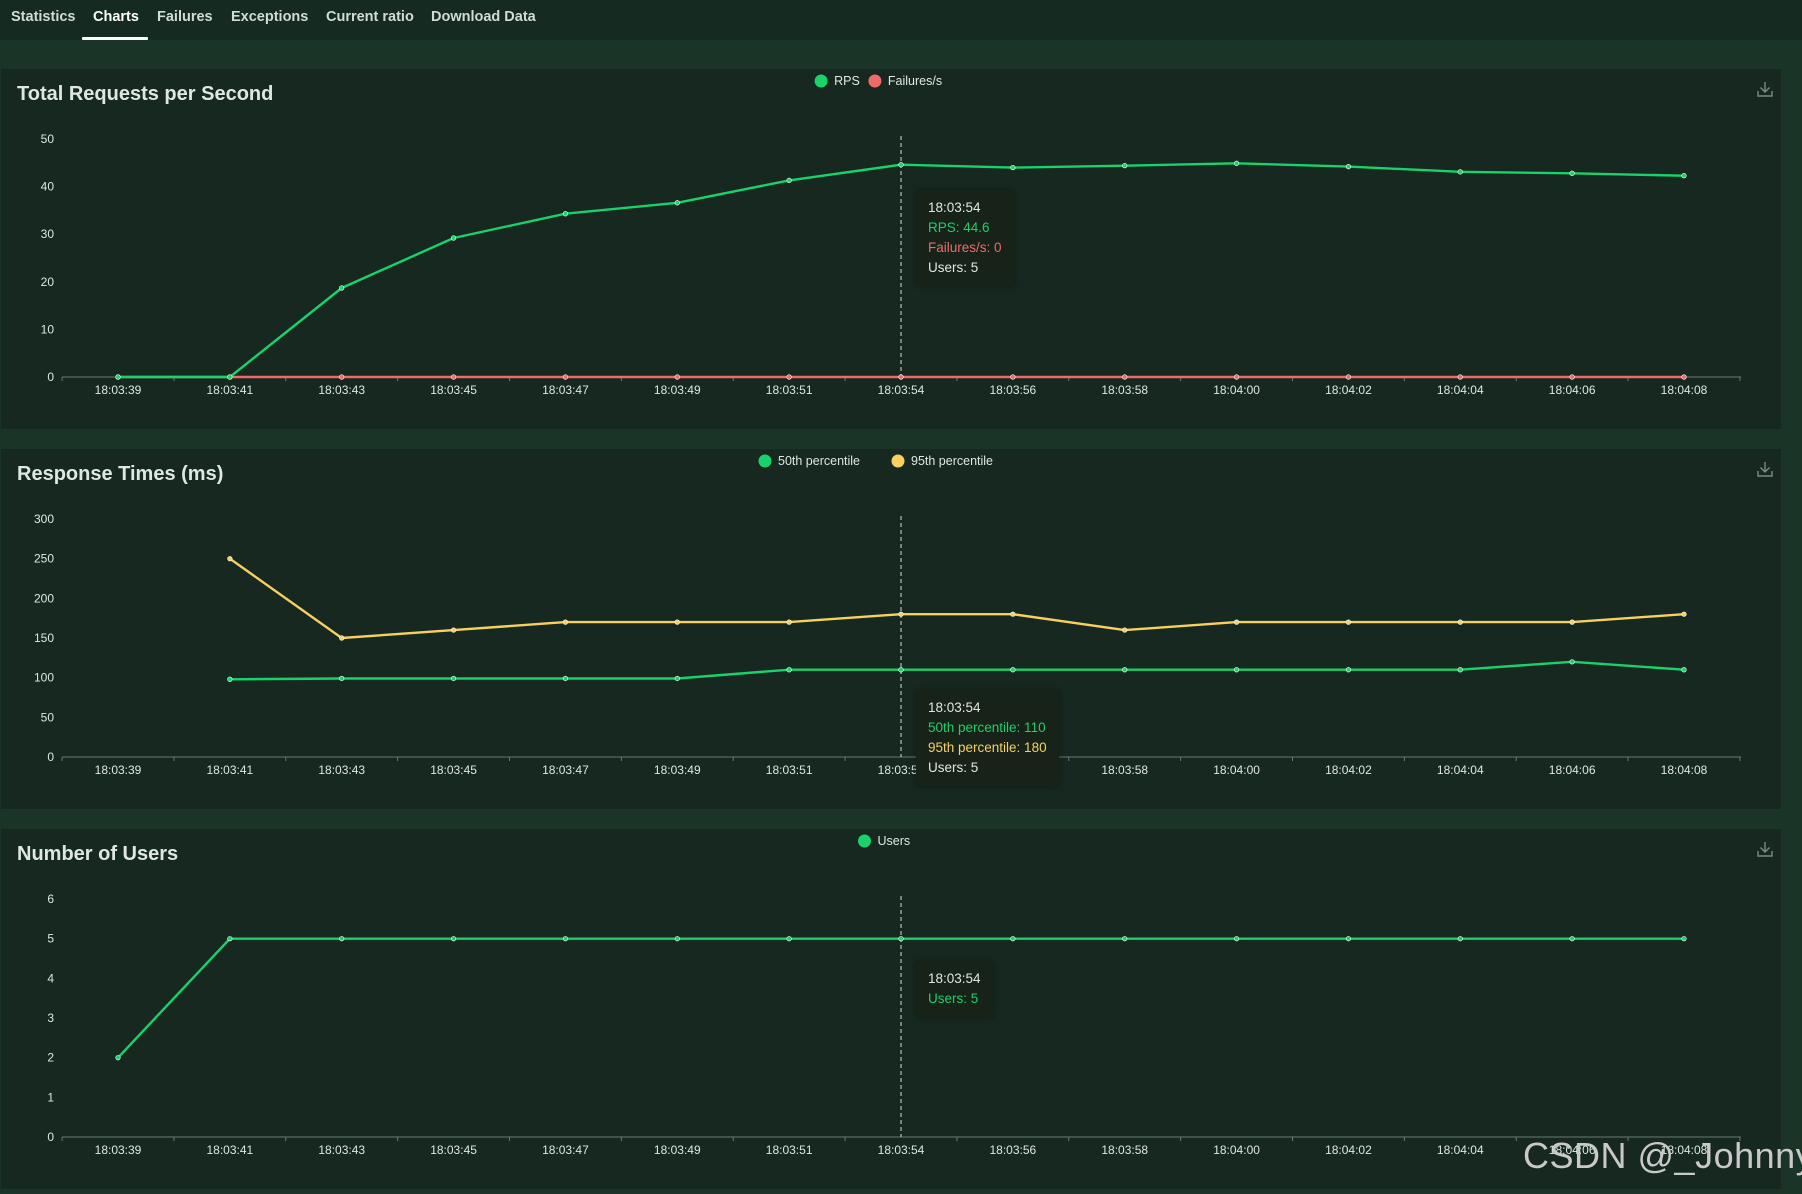 The image size is (1802, 1194). What do you see at coordinates (1012, 390) in the screenshot?
I see `x-tick-label: 18:03:56` at bounding box center [1012, 390].